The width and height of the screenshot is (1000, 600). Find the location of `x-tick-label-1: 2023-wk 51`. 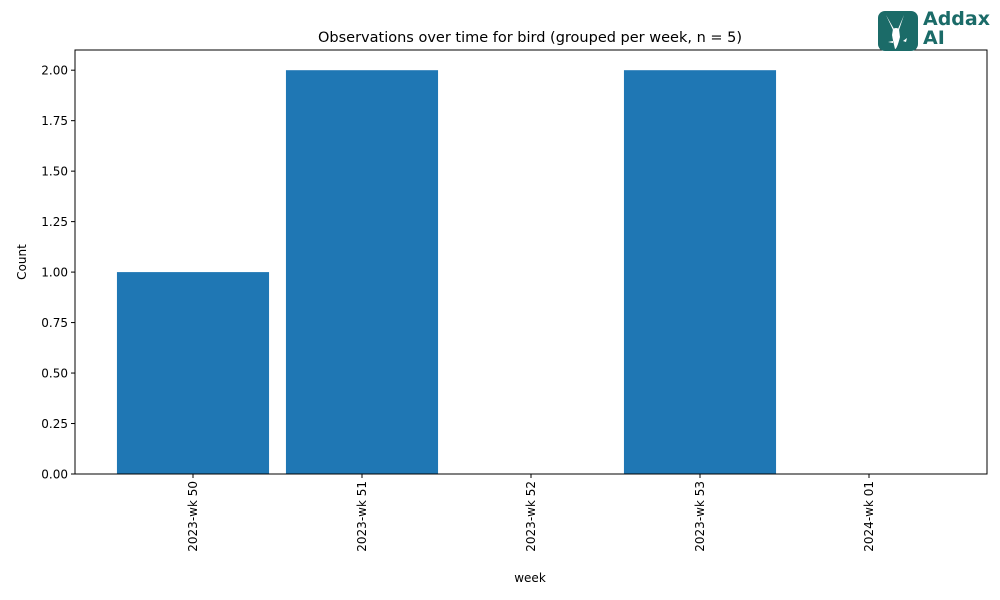

x-tick-label-1: 2023-wk 51 is located at coordinates (362, 516).